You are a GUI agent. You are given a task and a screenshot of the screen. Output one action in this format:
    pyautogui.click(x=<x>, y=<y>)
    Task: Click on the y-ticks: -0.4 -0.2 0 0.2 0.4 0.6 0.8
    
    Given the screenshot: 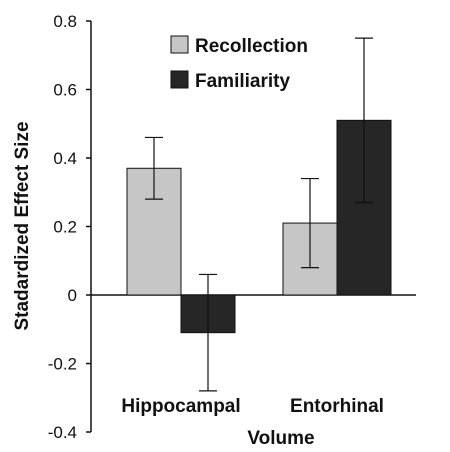 What is the action you would take?
    pyautogui.click(x=69, y=227)
    